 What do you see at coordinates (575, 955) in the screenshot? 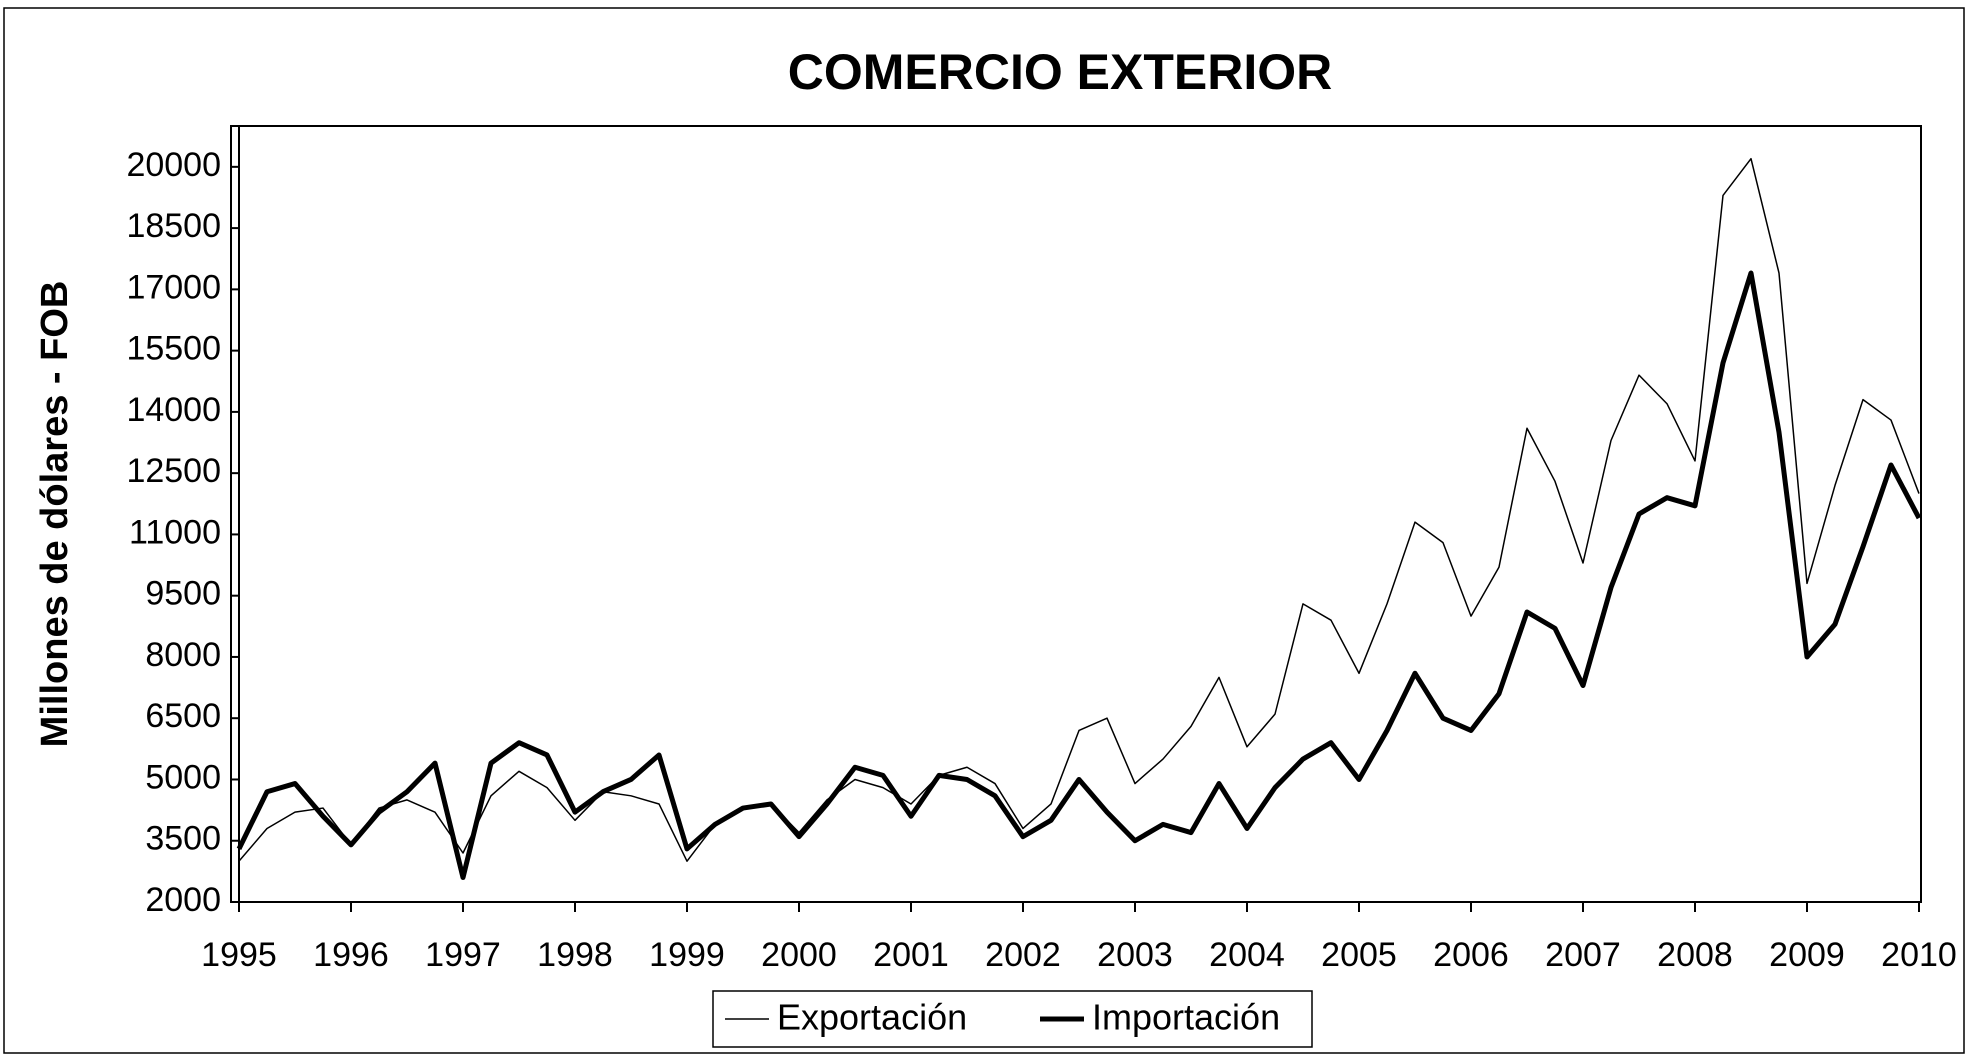
I see `x-tick-label: 1998` at bounding box center [575, 955].